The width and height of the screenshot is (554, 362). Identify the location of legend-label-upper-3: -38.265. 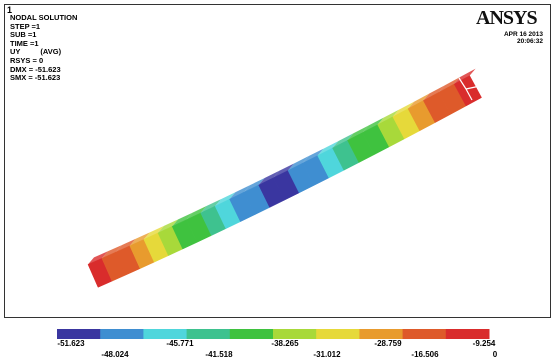
(285, 343).